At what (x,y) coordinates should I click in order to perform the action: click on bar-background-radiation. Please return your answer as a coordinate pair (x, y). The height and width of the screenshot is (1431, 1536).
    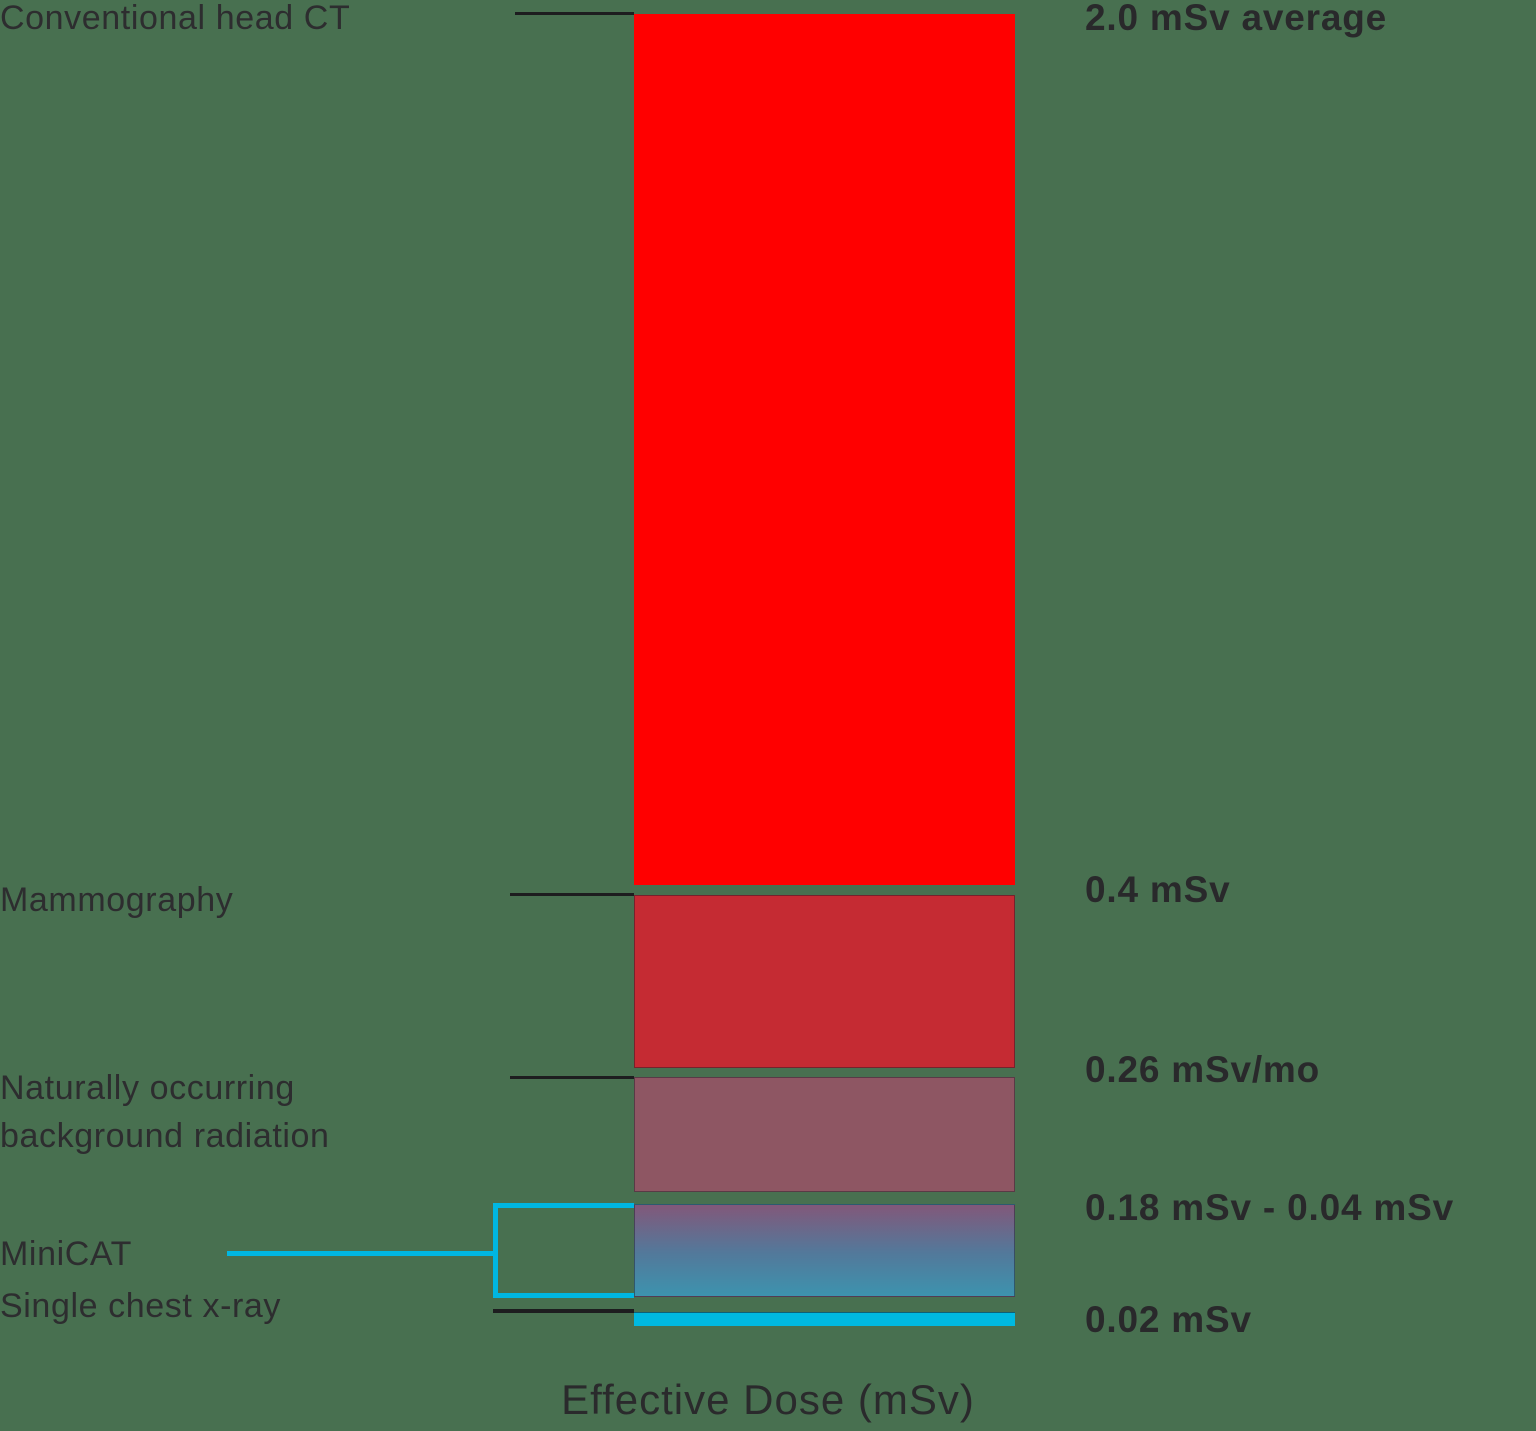
    Looking at the image, I should click on (824, 1134).